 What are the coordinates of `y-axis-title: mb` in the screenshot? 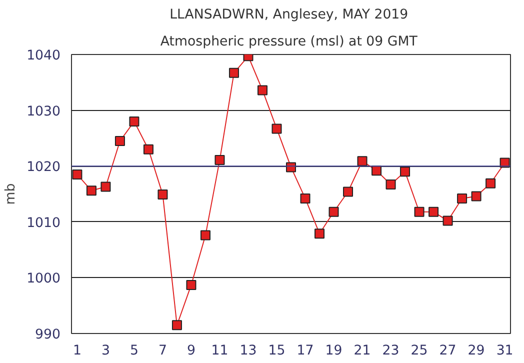 It's located at (11, 194).